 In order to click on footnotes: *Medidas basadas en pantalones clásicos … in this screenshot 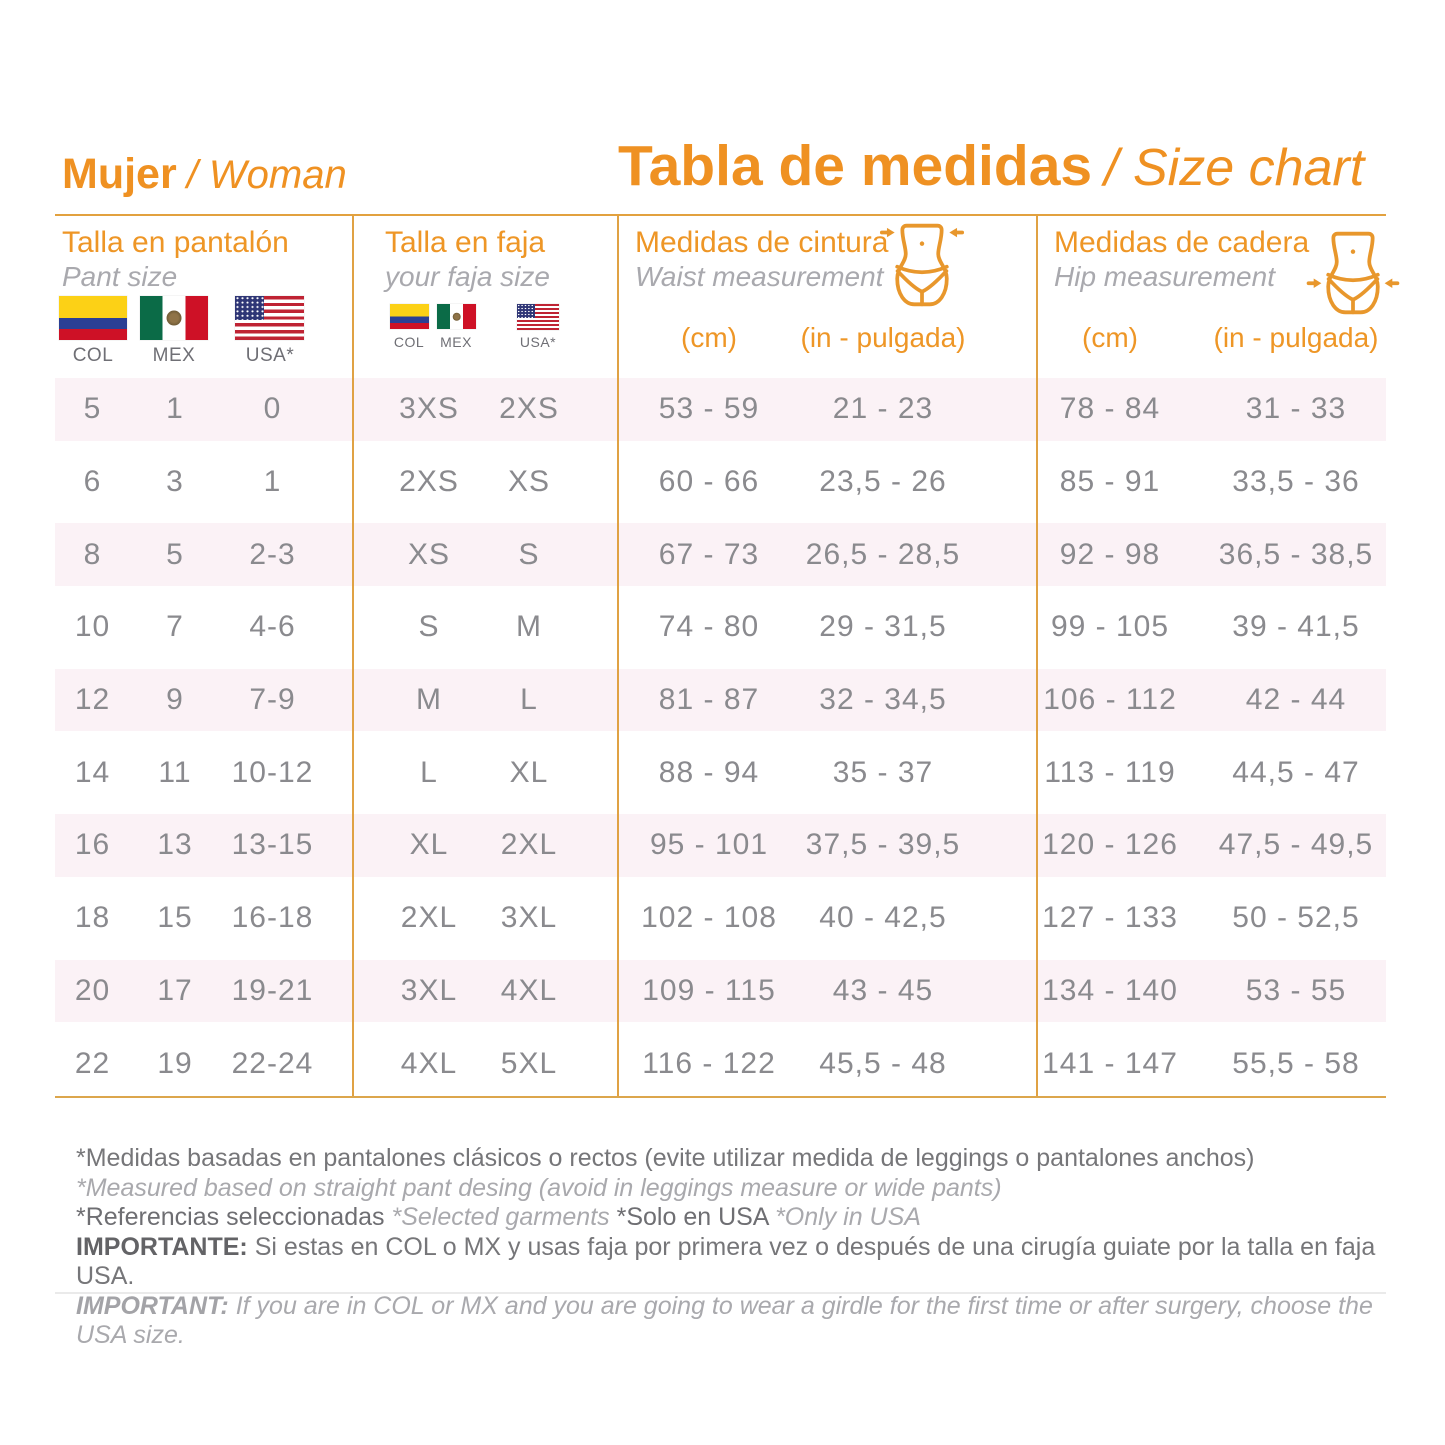, I will do `click(731, 1247)`.